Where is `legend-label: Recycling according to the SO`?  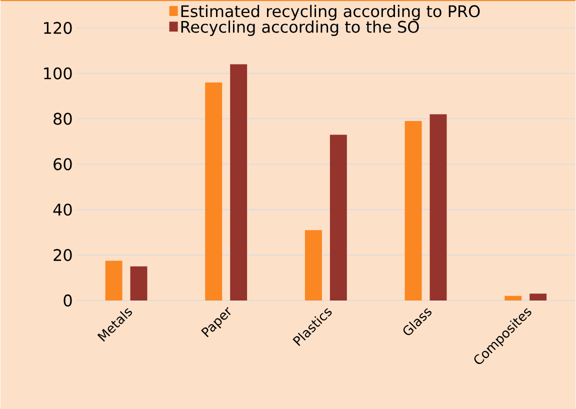 legend-label: Recycling according to the SO is located at coordinates (300, 28).